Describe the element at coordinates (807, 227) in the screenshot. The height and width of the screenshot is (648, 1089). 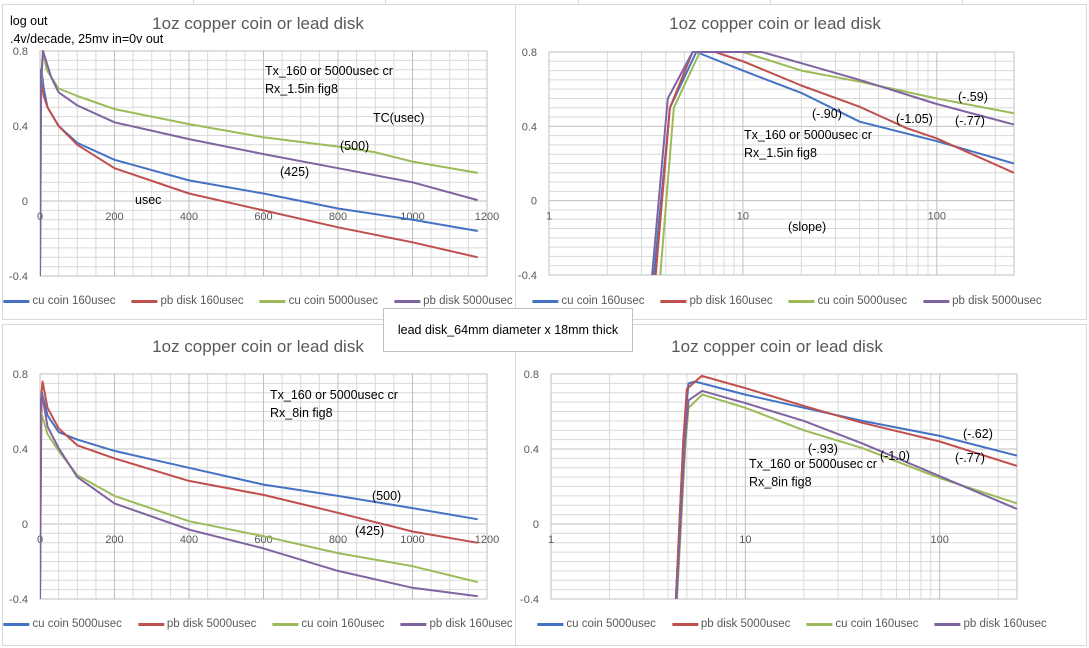
I see `chart-2-note: (slope)` at that location.